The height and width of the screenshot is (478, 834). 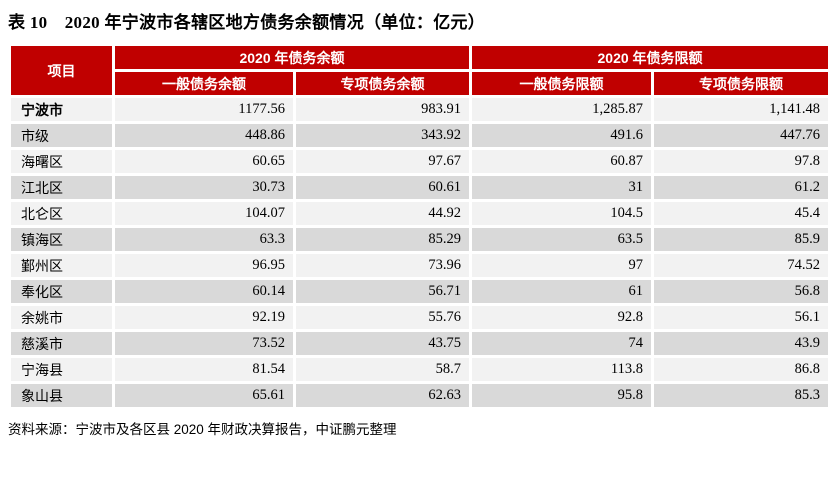 What do you see at coordinates (247, 22) in the screenshot?
I see `table-title: 表 10 2020 年宁波市各辖区地方债务余额情况（单位：亿元）` at bounding box center [247, 22].